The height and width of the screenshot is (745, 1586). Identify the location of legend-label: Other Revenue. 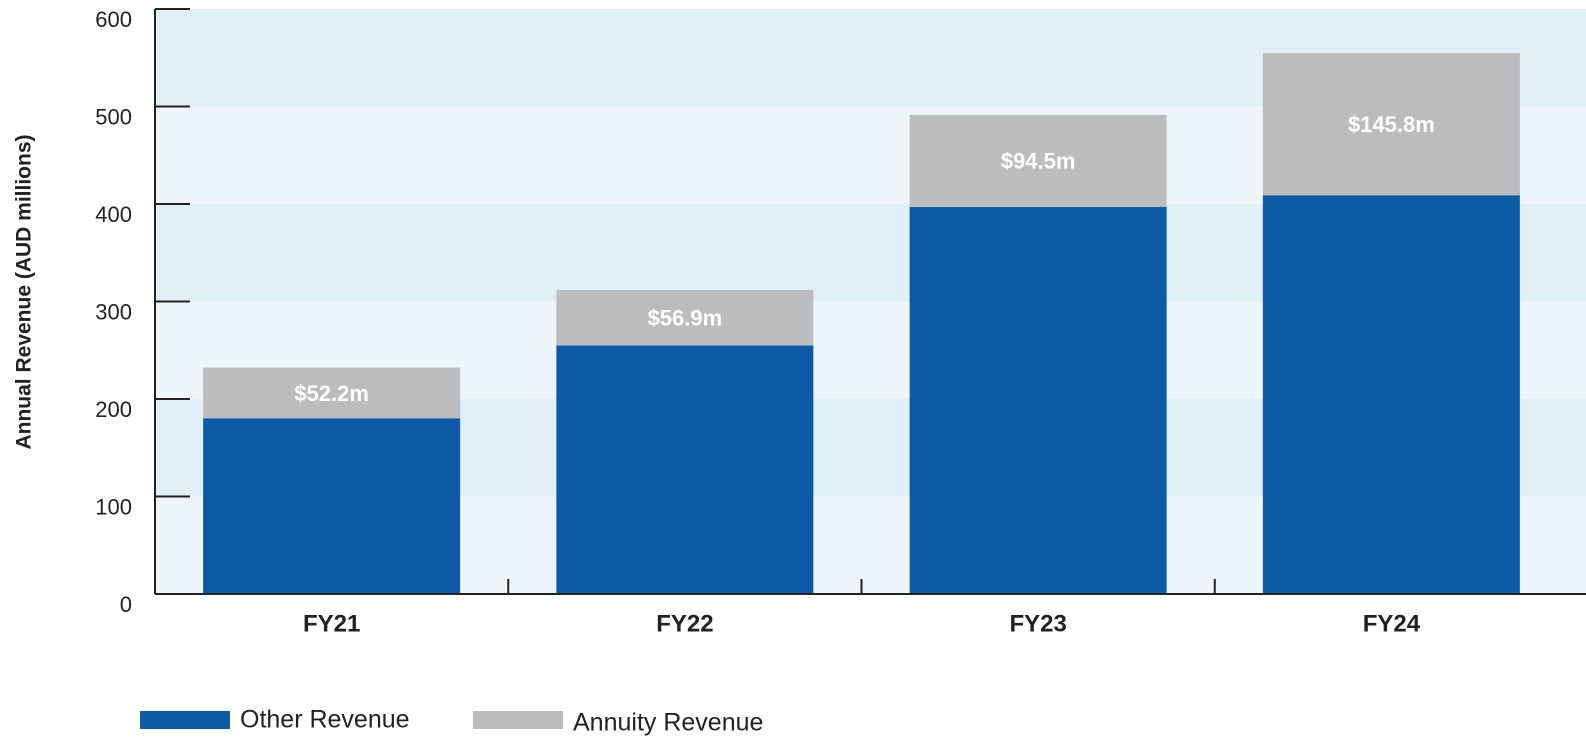
(325, 720).